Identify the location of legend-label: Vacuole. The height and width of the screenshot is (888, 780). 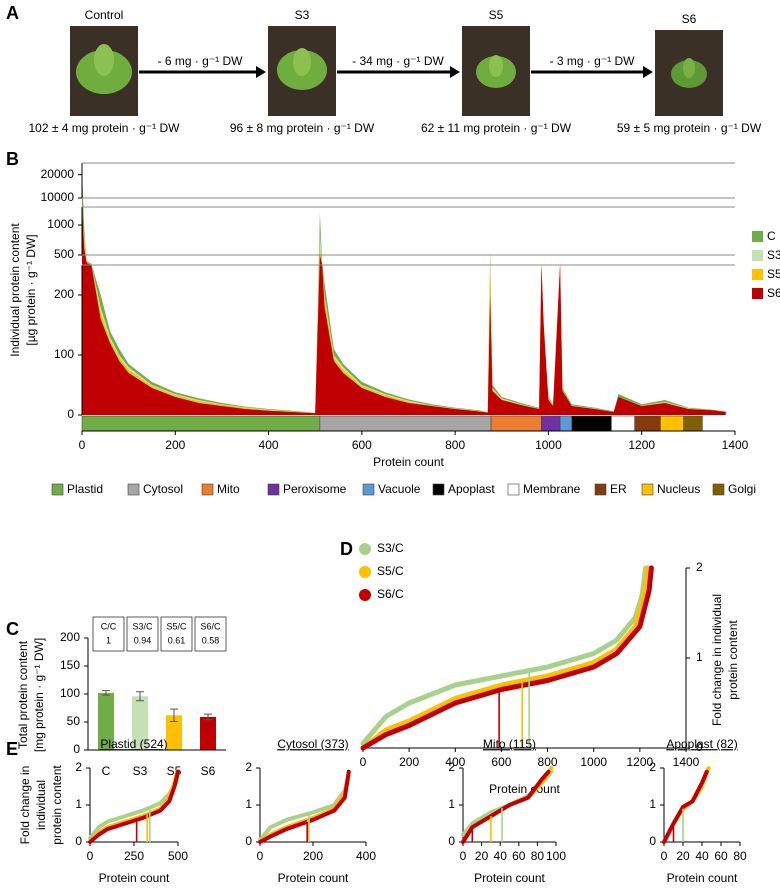
(399, 489).